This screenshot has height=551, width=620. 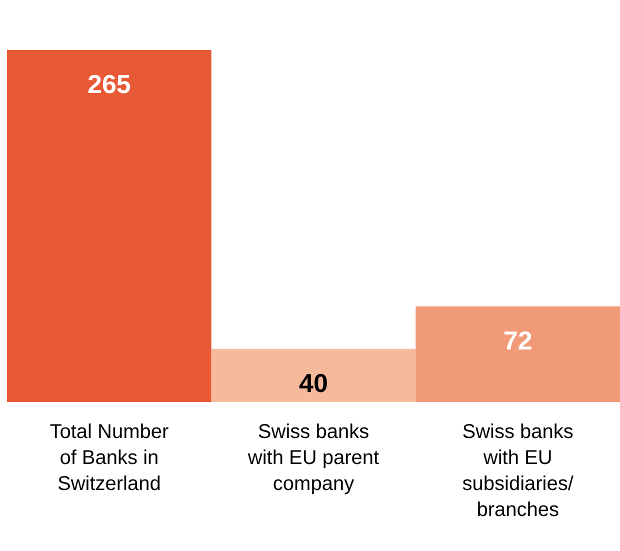 What do you see at coordinates (109, 84) in the screenshot?
I see `data-label: 265` at bounding box center [109, 84].